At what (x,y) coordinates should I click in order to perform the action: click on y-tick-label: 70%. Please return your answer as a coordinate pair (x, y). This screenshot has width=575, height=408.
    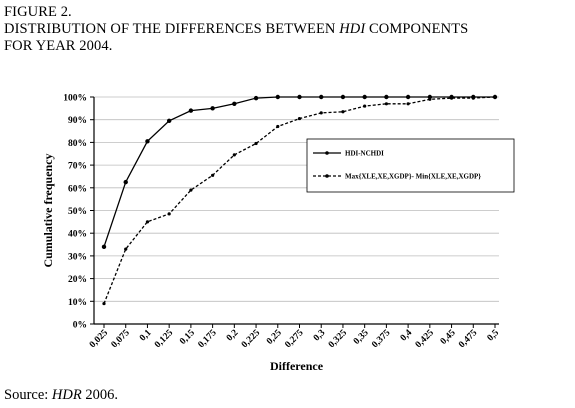
    Looking at the image, I should click on (77, 167).